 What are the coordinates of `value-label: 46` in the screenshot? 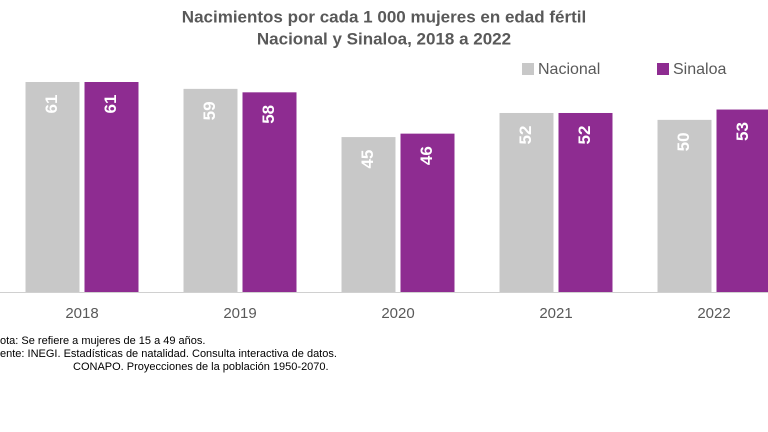 It's located at (426, 155).